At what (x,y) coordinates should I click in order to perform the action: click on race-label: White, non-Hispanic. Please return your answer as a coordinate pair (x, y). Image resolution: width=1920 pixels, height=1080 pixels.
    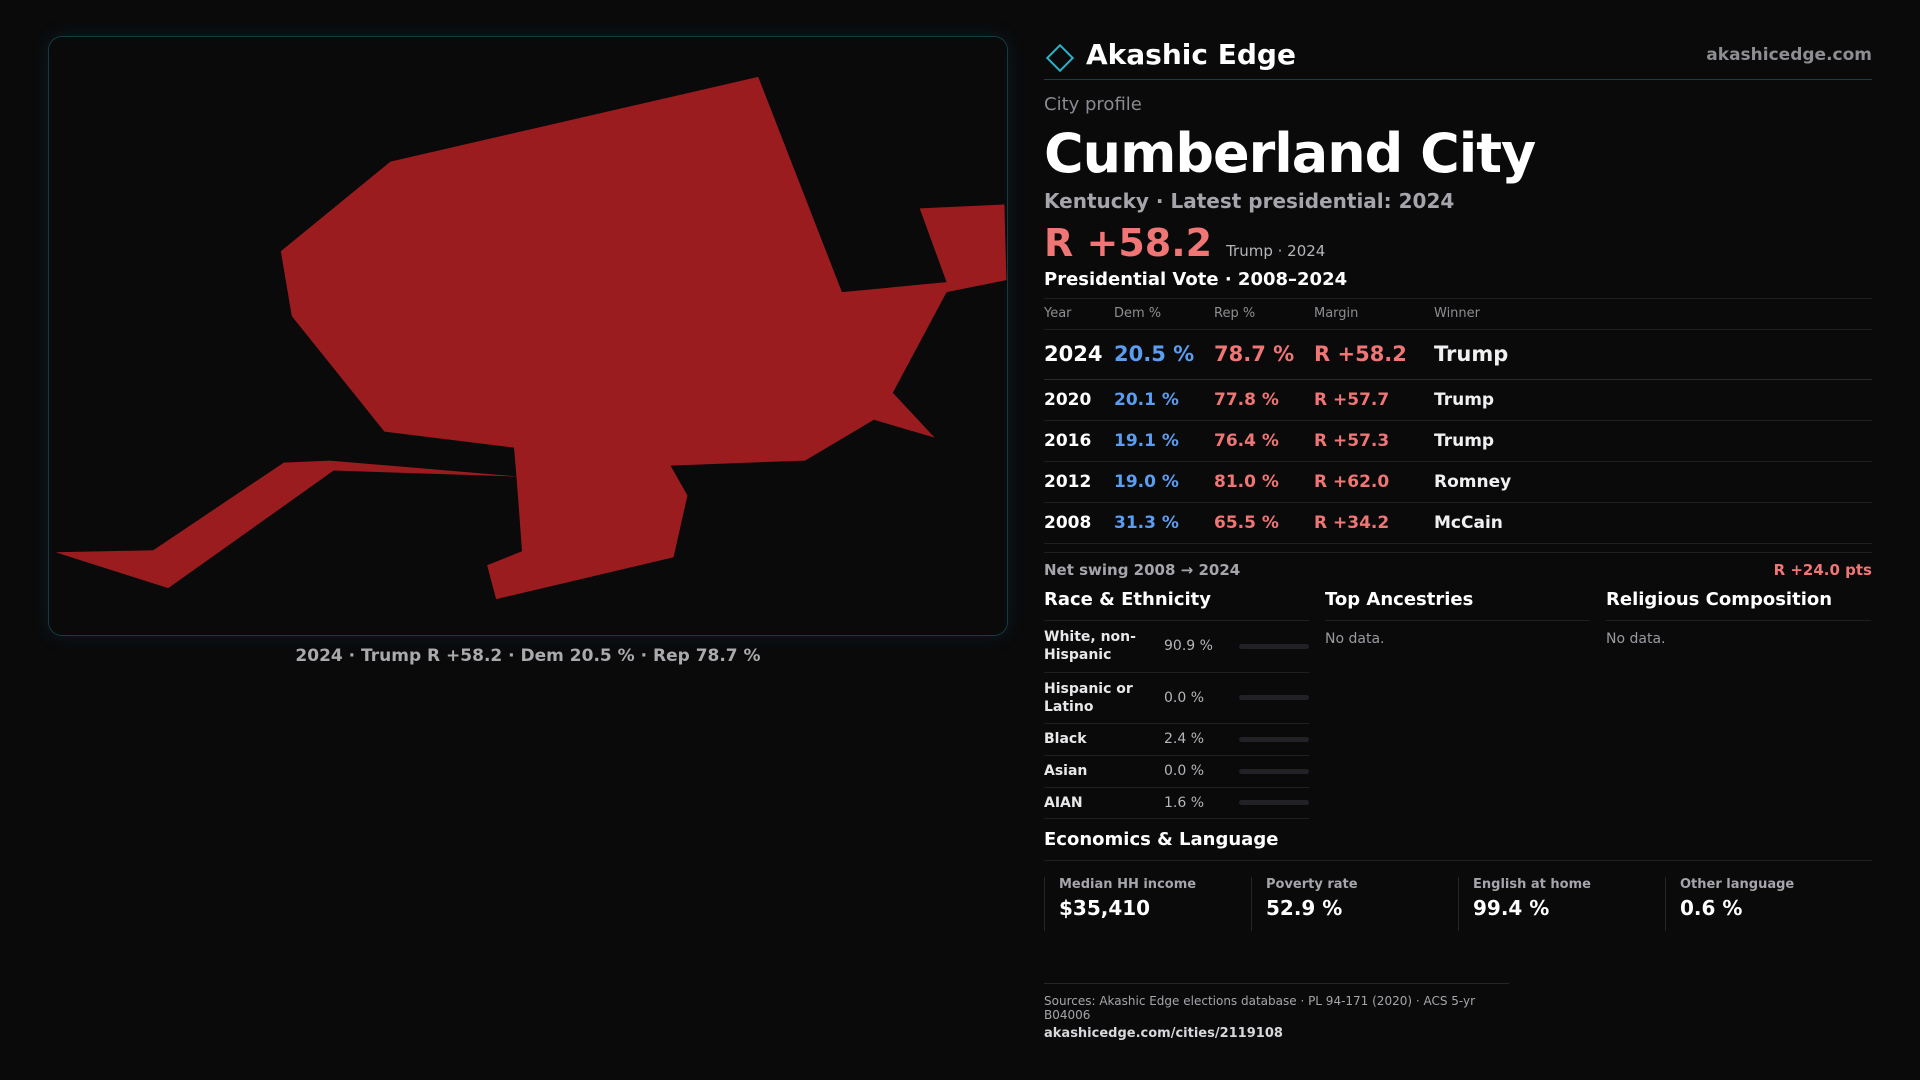
    Looking at the image, I should click on (1090, 646).